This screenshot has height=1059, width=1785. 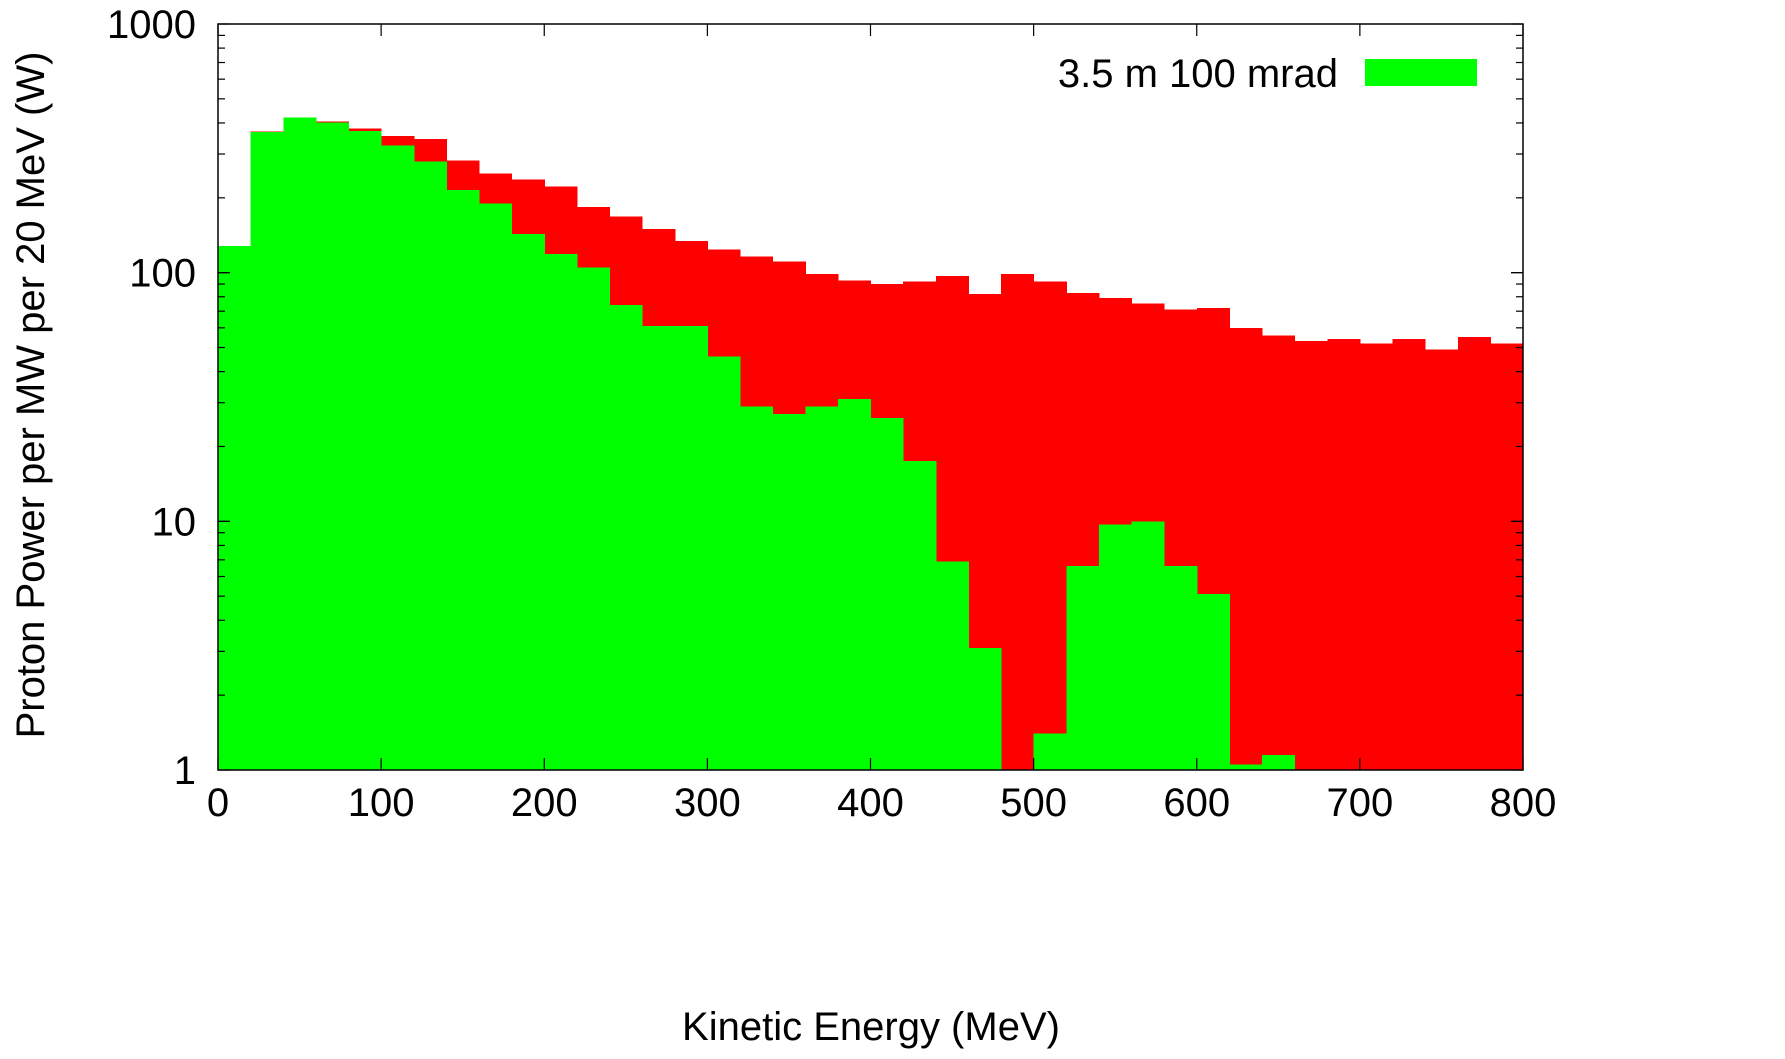 I want to click on x-tick-label: 400, so click(x=870, y=803).